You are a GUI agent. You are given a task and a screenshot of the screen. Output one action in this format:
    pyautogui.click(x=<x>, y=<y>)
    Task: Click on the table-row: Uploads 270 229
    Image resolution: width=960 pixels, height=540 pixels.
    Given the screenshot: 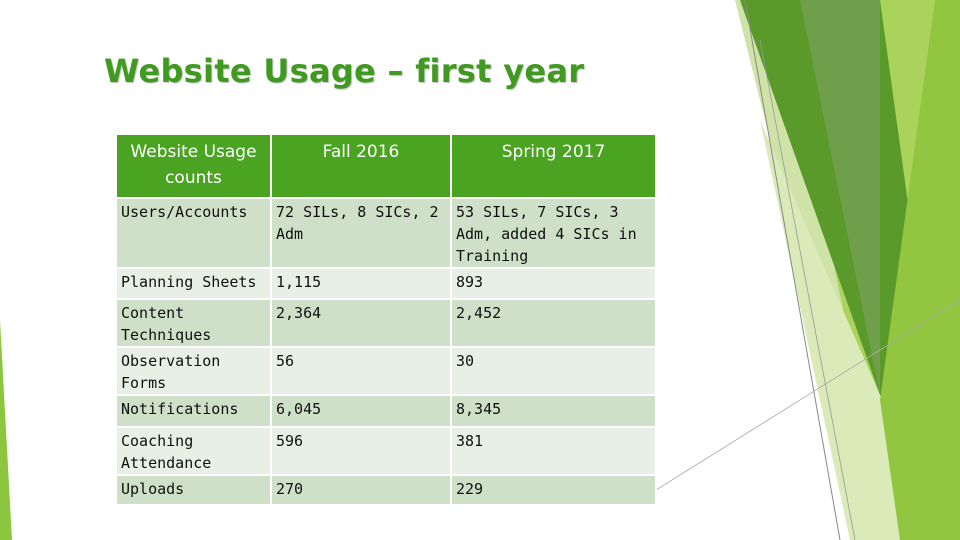 What is the action you would take?
    pyautogui.click(x=386, y=490)
    